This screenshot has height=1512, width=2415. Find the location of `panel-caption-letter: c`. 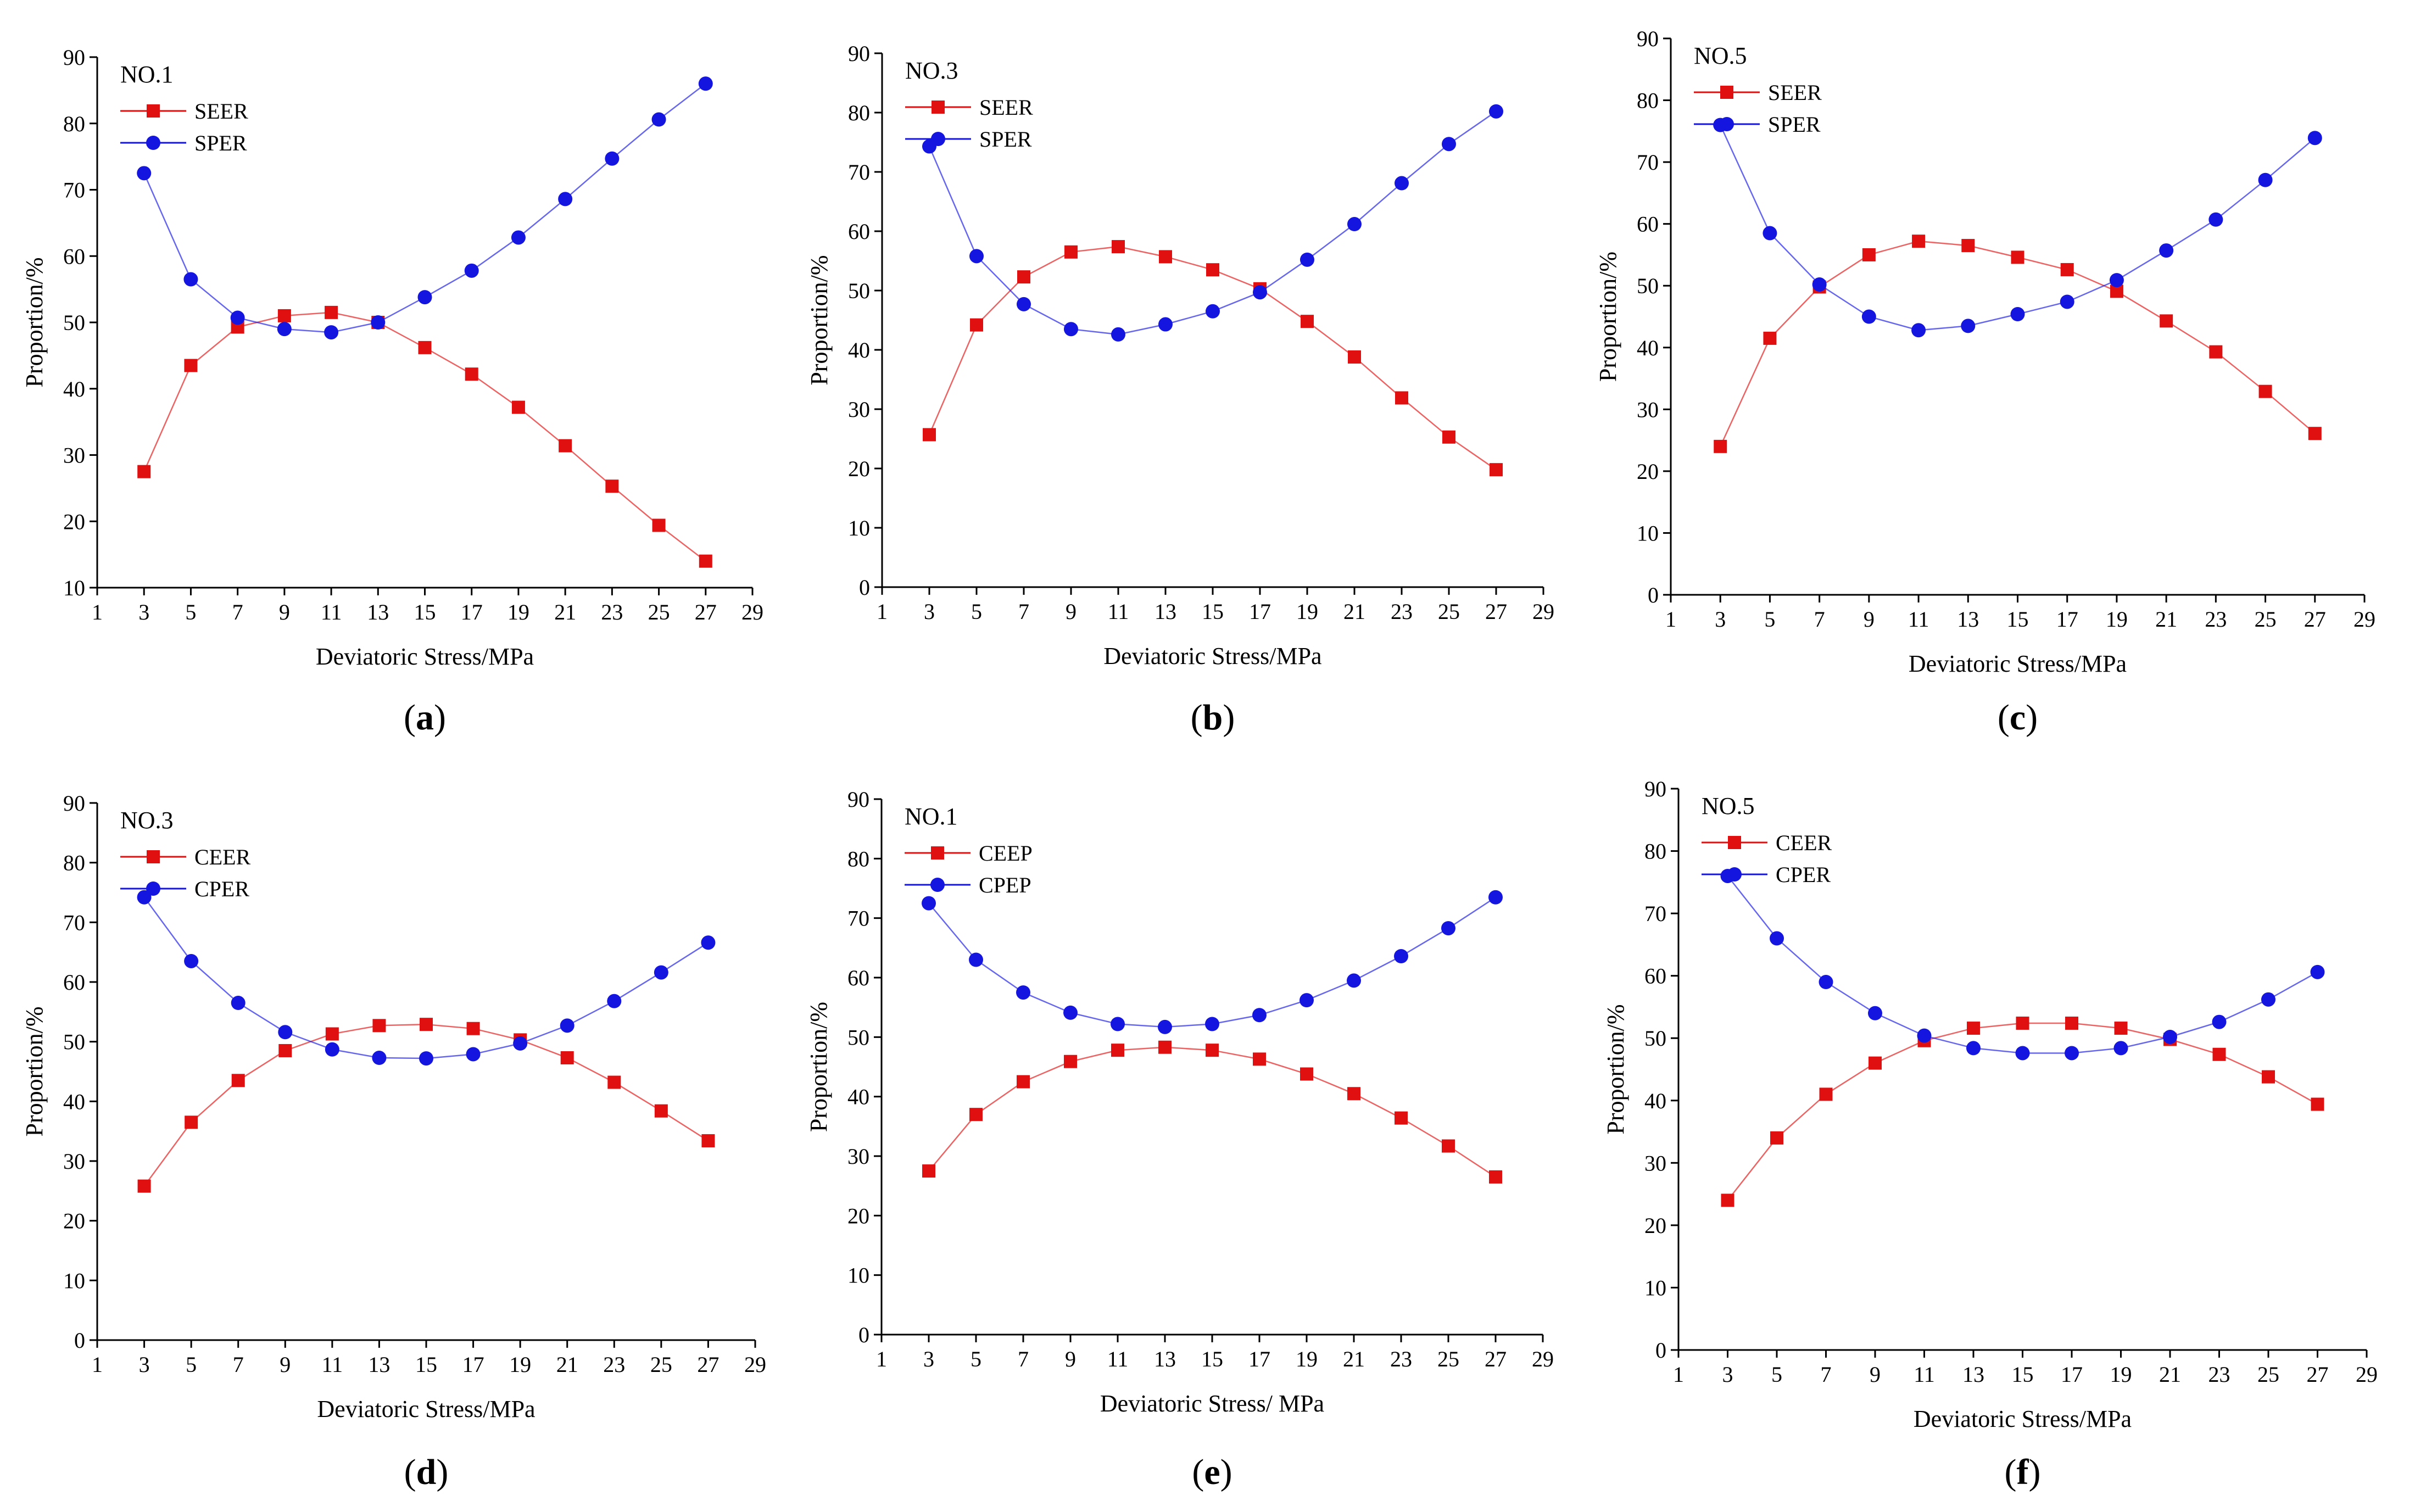

panel-caption-letter: c is located at coordinates (2018, 718).